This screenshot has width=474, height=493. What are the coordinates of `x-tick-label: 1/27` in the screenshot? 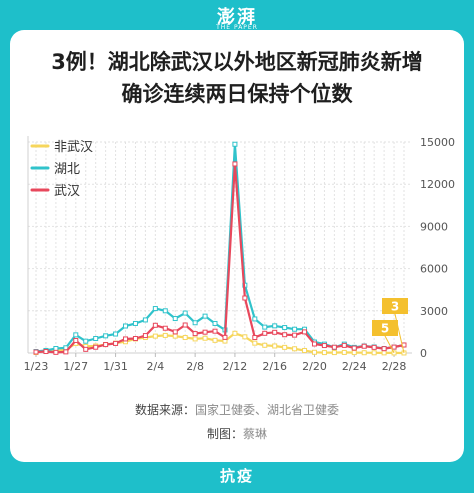 It's located at (75, 366).